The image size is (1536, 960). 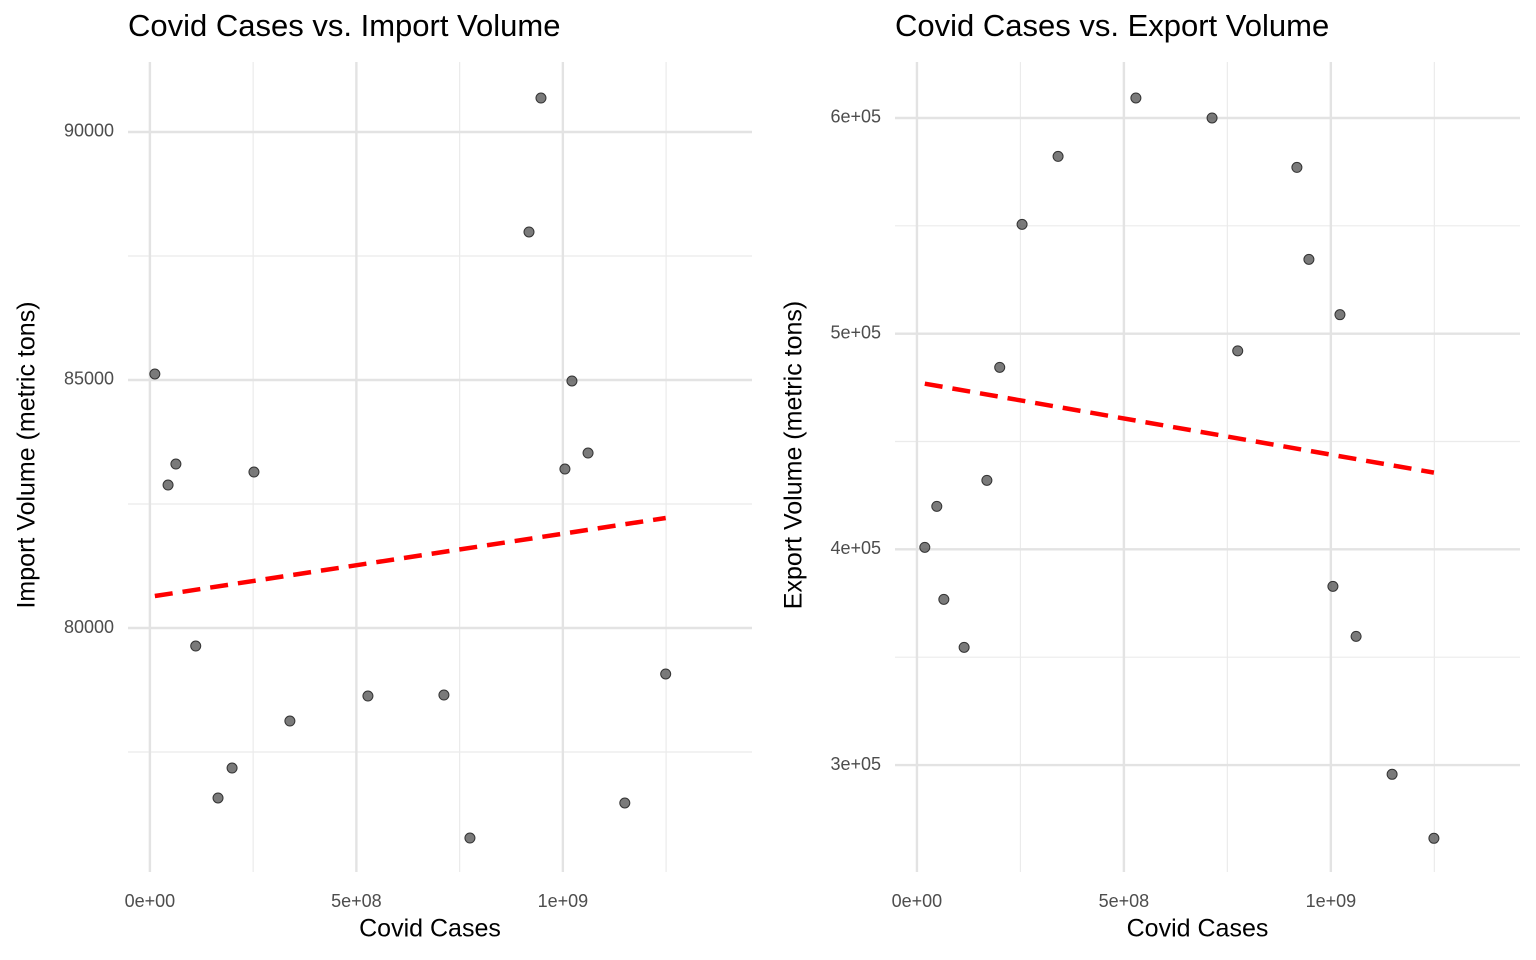 I want to click on y-axis-title: Import Volume (metric tons), so click(x=27, y=454).